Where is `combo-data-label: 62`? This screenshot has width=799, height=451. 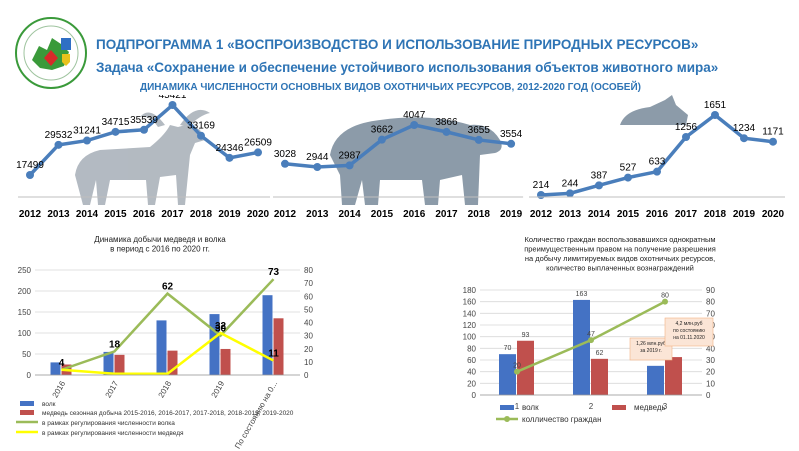 combo-data-label: 62 is located at coordinates (168, 287).